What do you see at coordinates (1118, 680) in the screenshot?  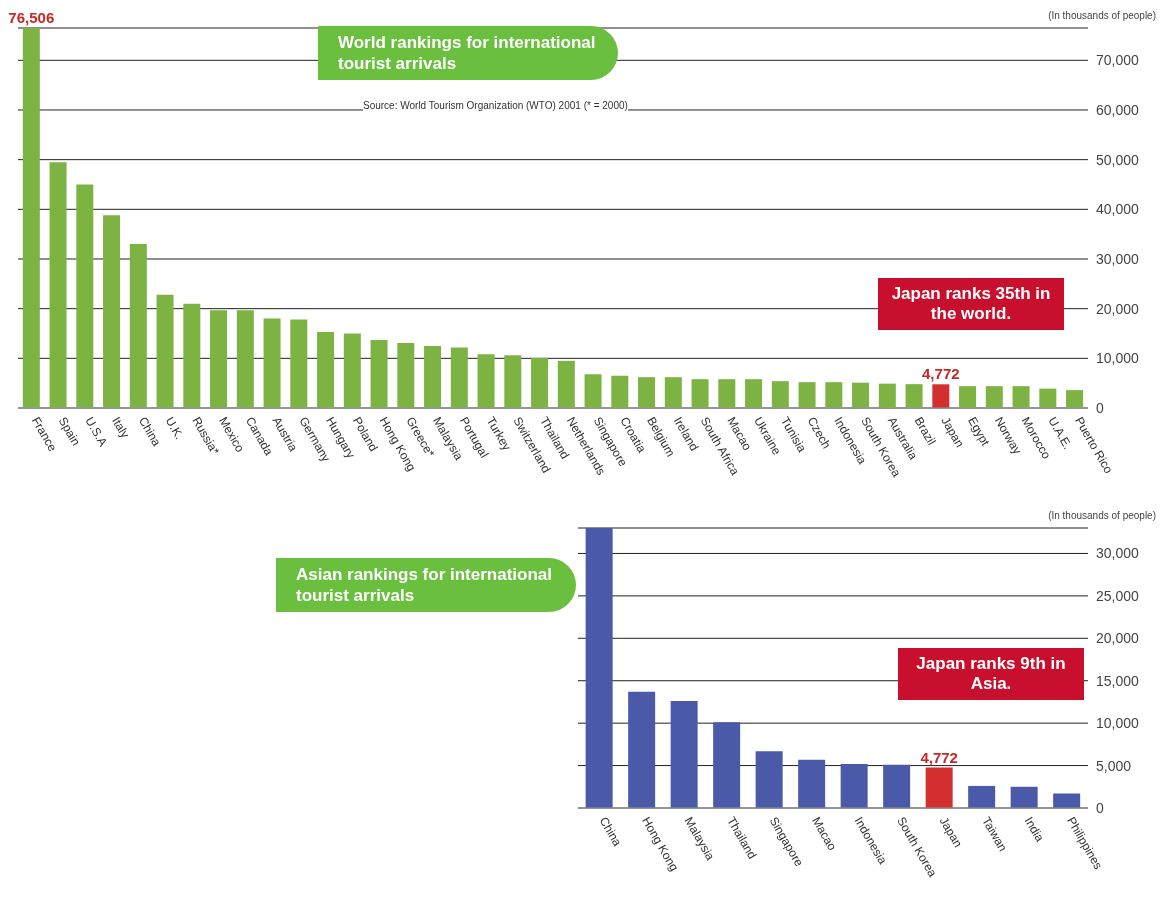 I see `y-tick-label: 15,000` at bounding box center [1118, 680].